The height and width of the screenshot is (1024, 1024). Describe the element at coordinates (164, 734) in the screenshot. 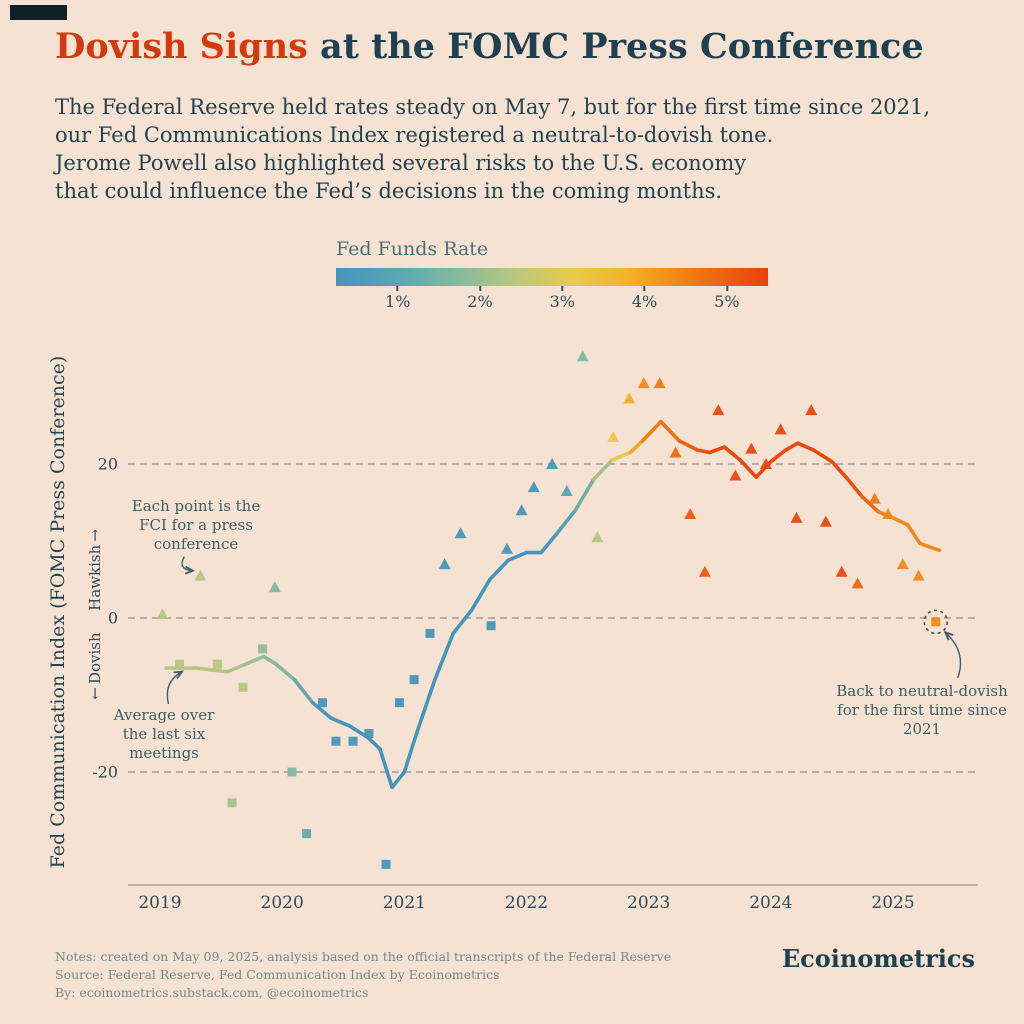

I see `annotation-line: the last six` at that location.